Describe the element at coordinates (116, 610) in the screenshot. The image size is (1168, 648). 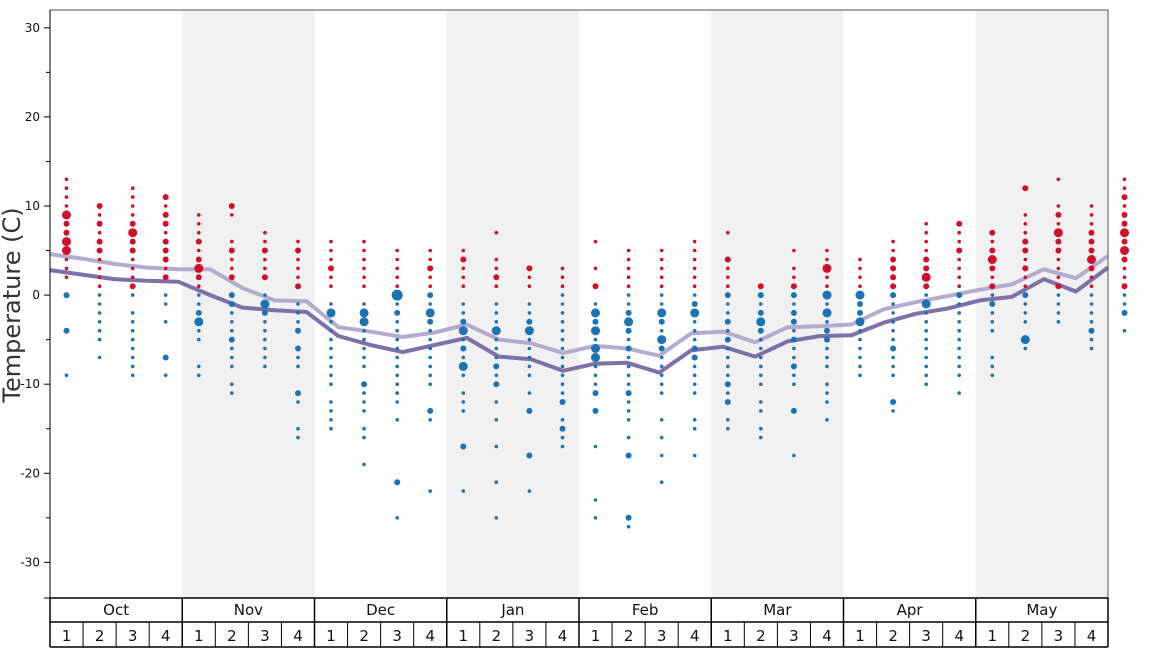
I see `month-label-oct: Oct` at that location.